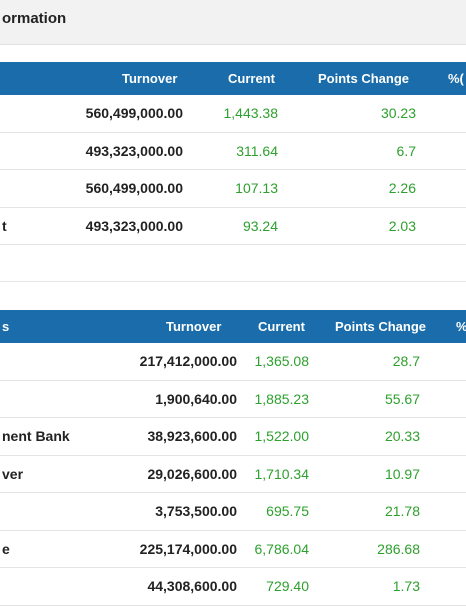 Image resolution: width=466 pixels, height=606 pixels. What do you see at coordinates (34, 18) in the screenshot?
I see `section-title: ormation` at bounding box center [34, 18].